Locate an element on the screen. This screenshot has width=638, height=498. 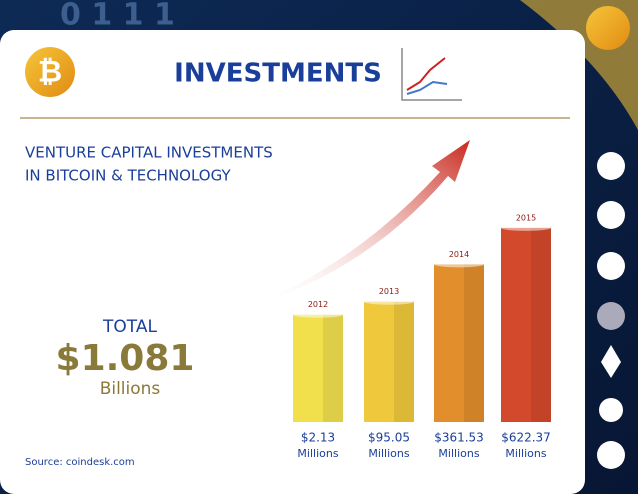
value-label: $622.37 is located at coordinates (526, 438).